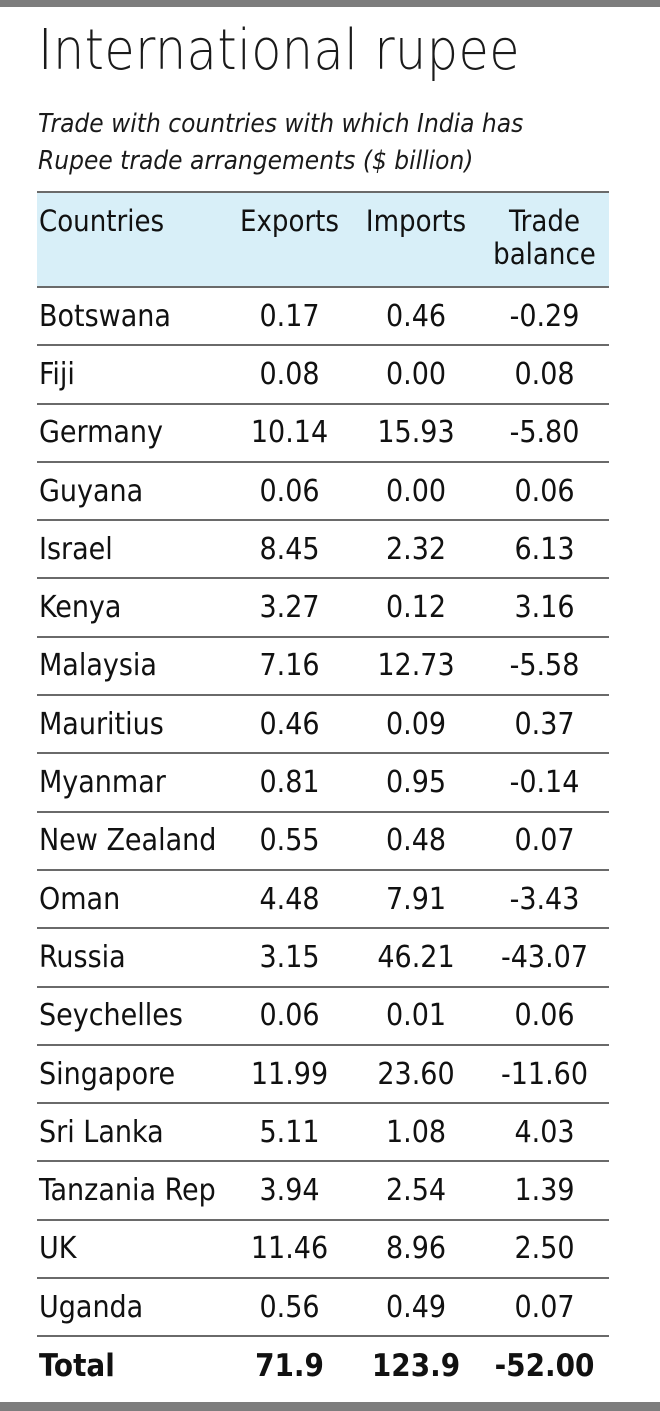 The image size is (660, 1411). I want to click on country-cell: New Zealand, so click(132, 841).